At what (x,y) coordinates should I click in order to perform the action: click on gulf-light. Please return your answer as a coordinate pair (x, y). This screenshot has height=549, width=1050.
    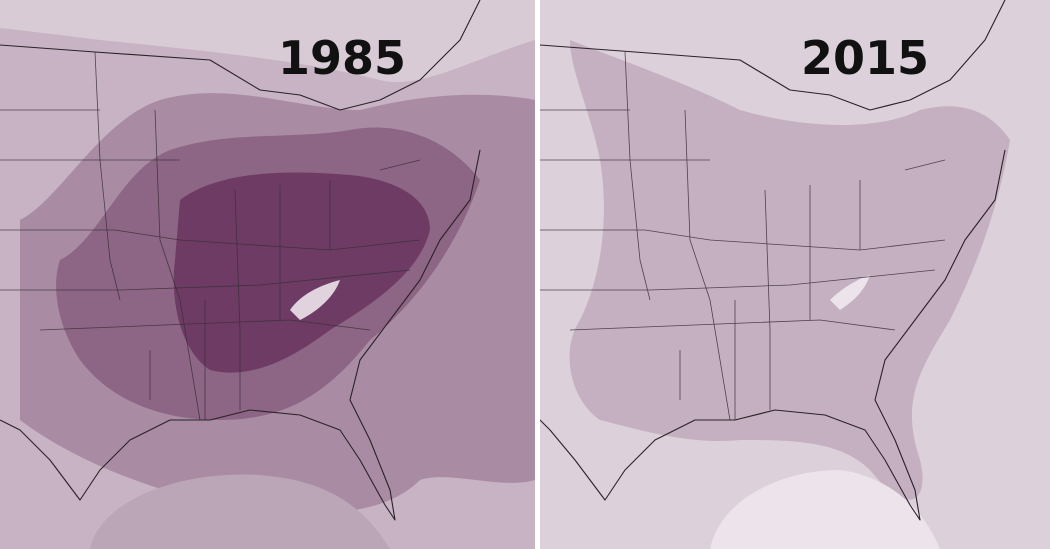
    Looking at the image, I should click on (825, 509).